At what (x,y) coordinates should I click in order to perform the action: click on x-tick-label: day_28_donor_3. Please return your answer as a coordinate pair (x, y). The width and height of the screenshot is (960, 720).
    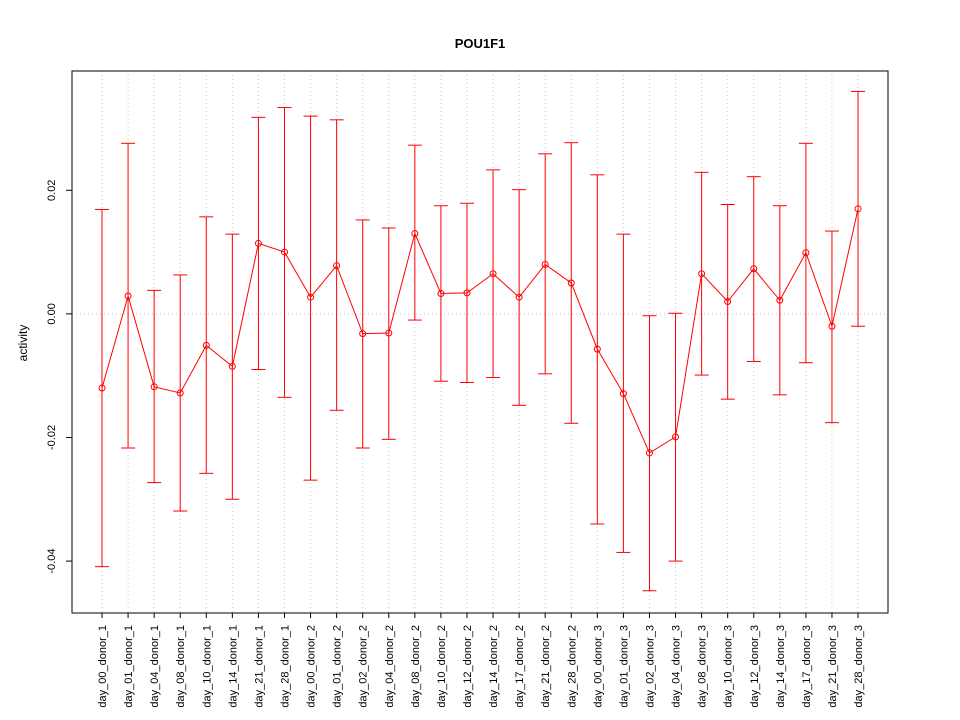
    Looking at the image, I should click on (859, 666).